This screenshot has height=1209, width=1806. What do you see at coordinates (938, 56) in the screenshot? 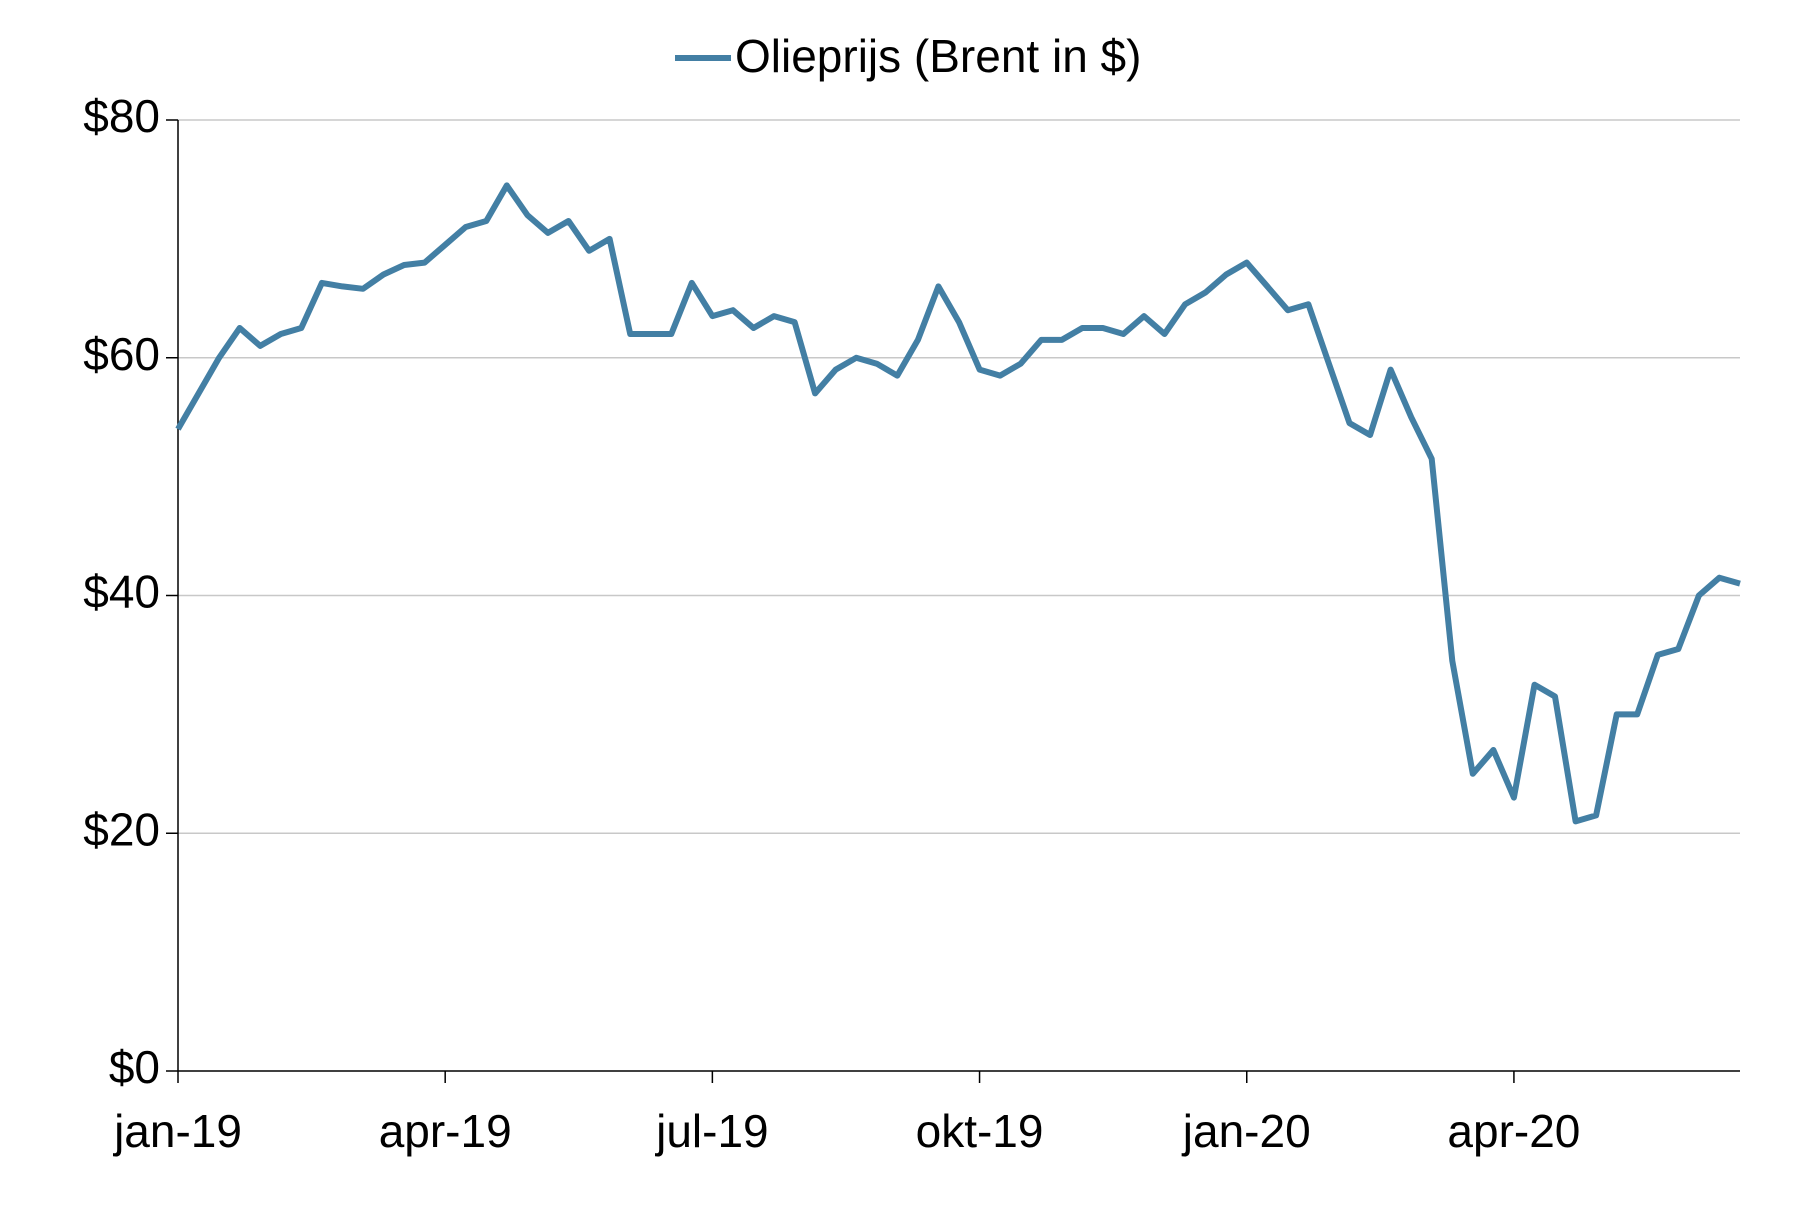
I see `legend-label: Olieprijs (Brent in $)` at bounding box center [938, 56].